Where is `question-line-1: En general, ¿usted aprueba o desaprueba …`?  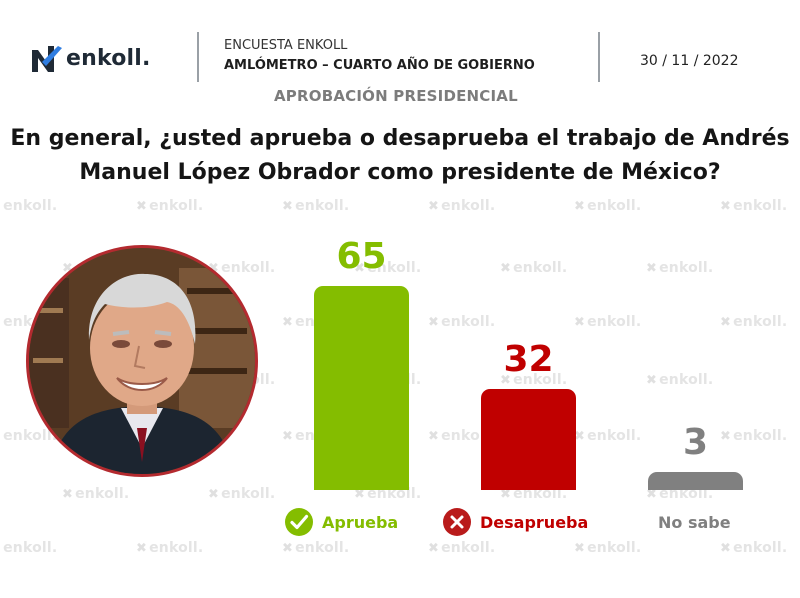 question-line-1: En general, ¿usted aprueba o desaprueba … is located at coordinates (400, 138).